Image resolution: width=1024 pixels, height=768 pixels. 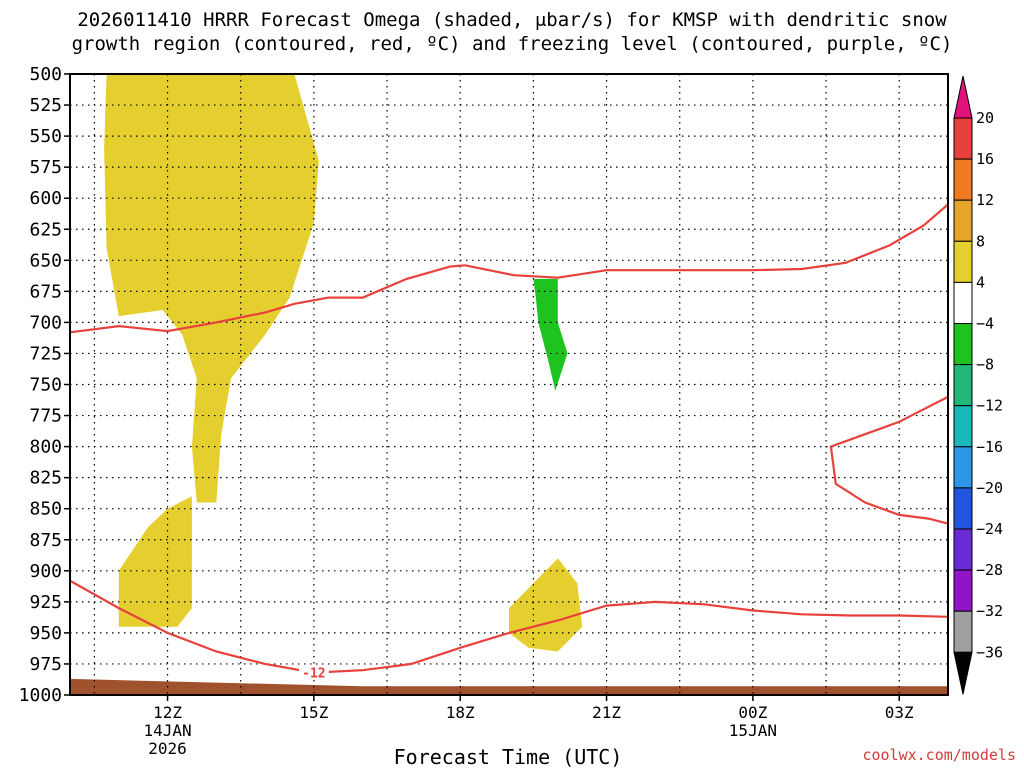 What do you see at coordinates (963, 673) in the screenshot?
I see `colorbar-bottom-arrow` at bounding box center [963, 673].